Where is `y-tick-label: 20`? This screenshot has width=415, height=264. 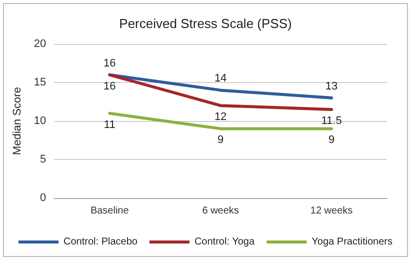
y-tick-label: 20 is located at coordinates (40, 44).